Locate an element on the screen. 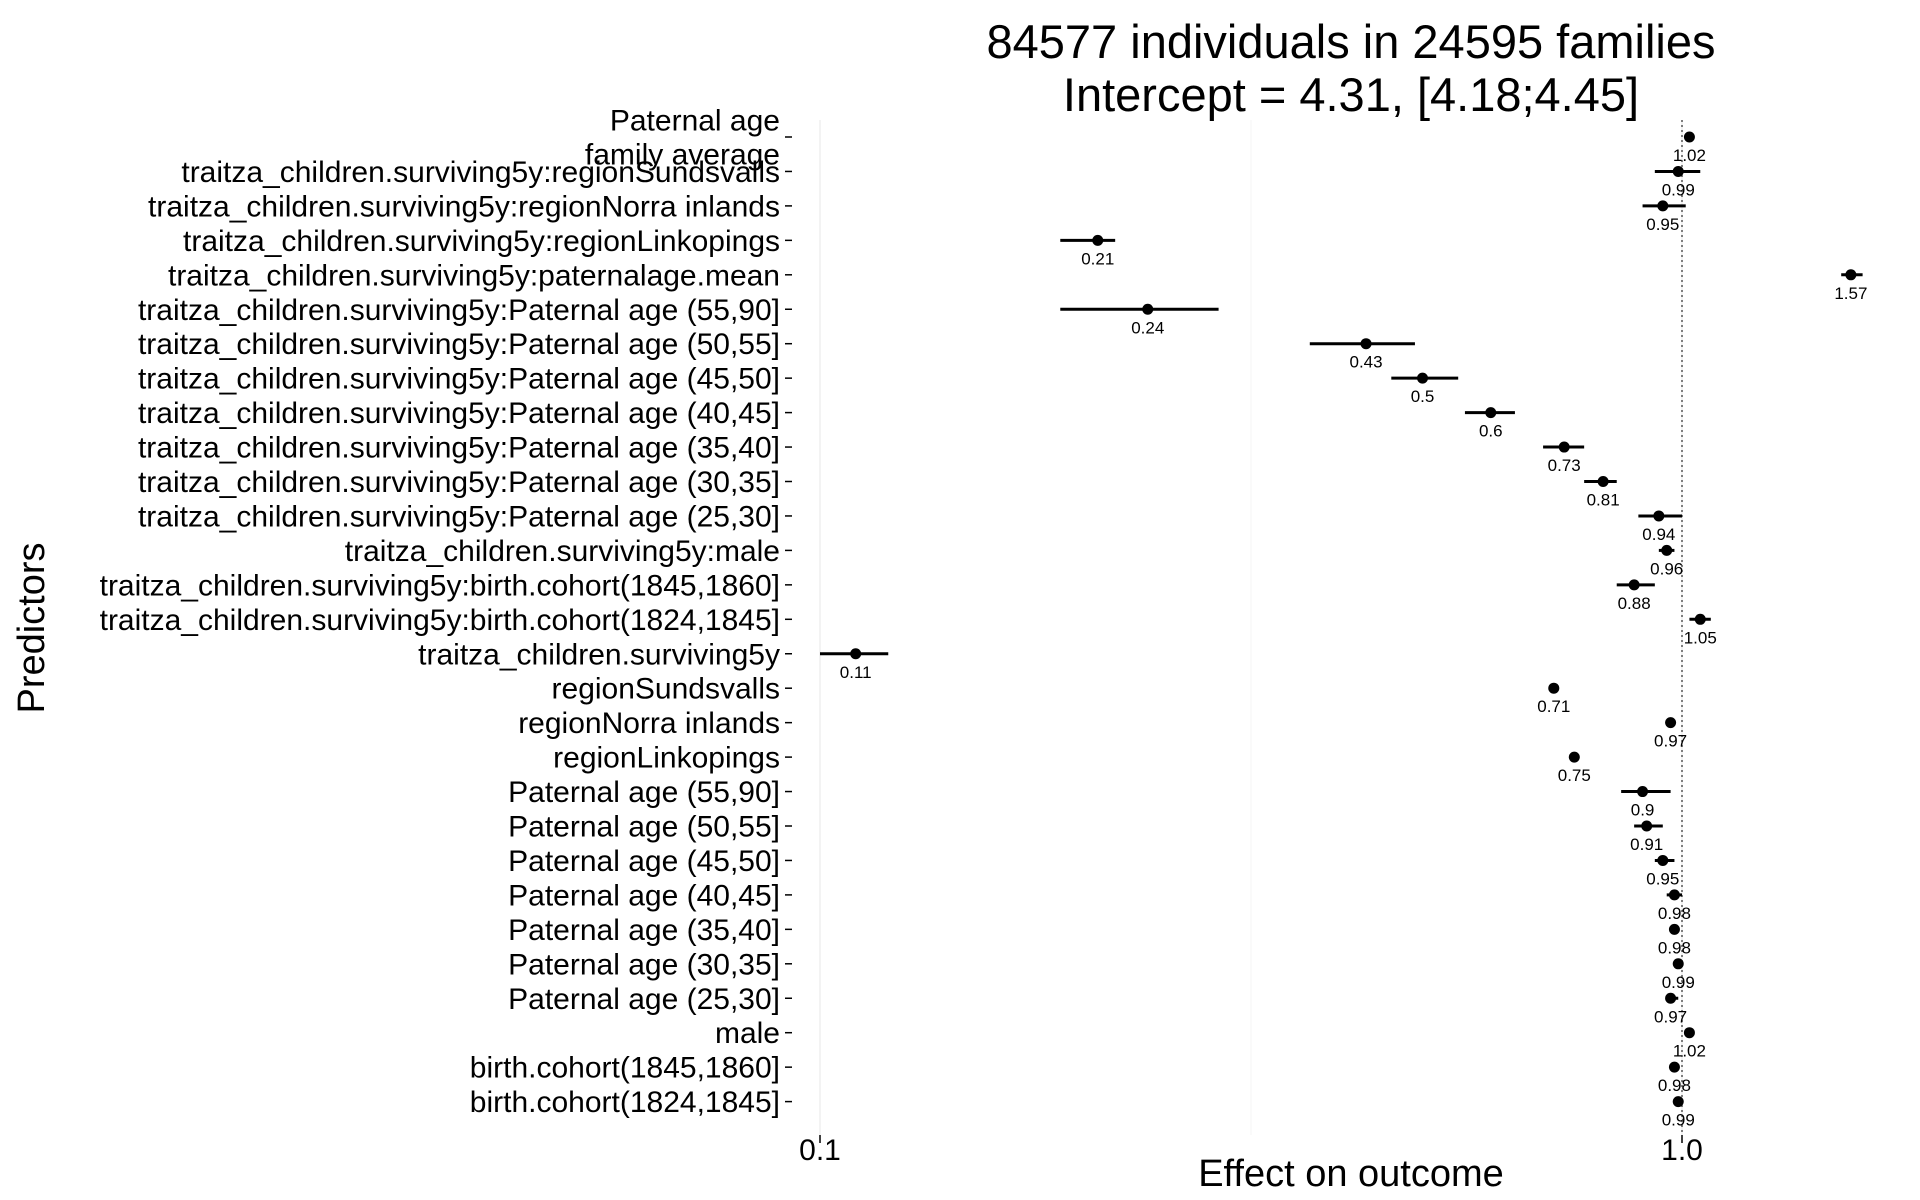  value-label: 0.9 is located at coordinates (1643, 810).